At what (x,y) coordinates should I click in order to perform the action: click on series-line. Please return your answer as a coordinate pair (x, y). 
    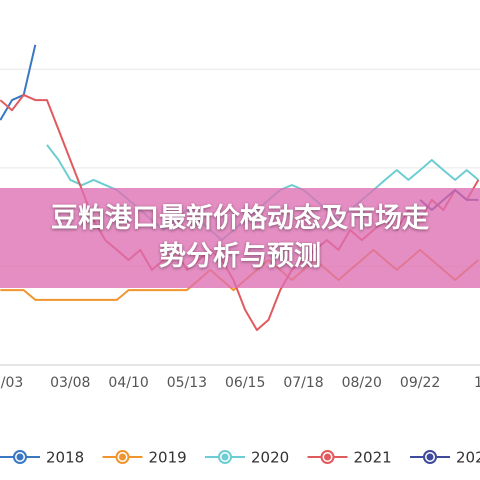
    Looking at the image, I should click on (18, 82).